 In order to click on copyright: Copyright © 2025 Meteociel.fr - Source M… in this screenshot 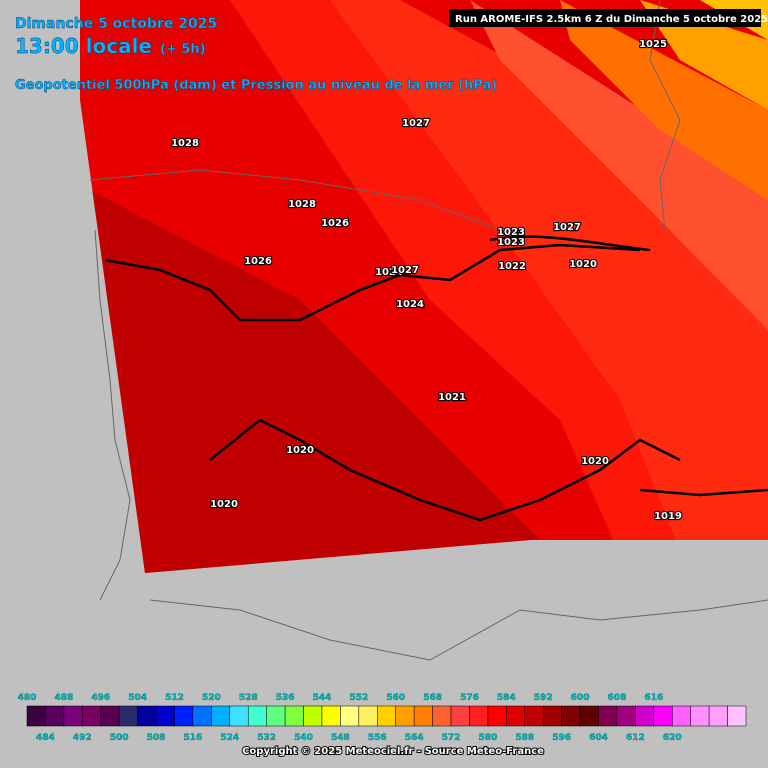, I will do `click(393, 751)`.